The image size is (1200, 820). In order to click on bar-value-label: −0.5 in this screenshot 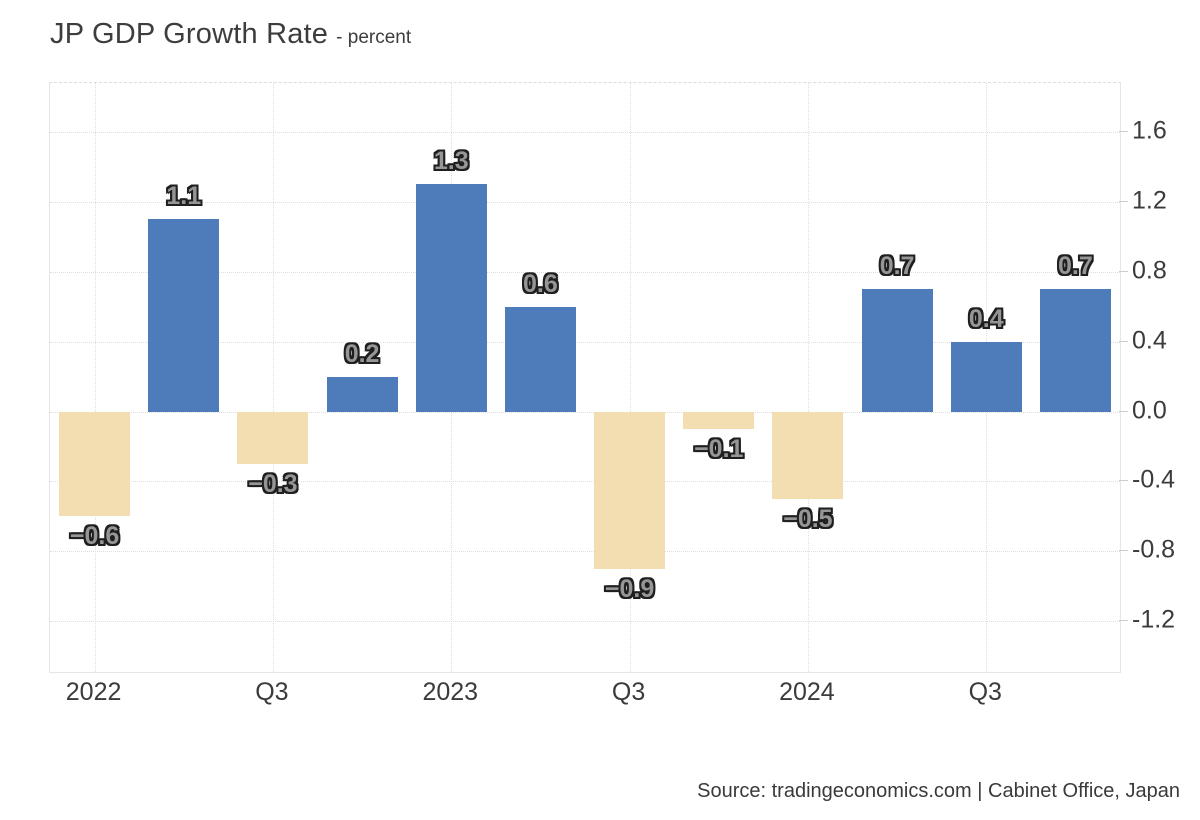, I will do `click(808, 518)`.